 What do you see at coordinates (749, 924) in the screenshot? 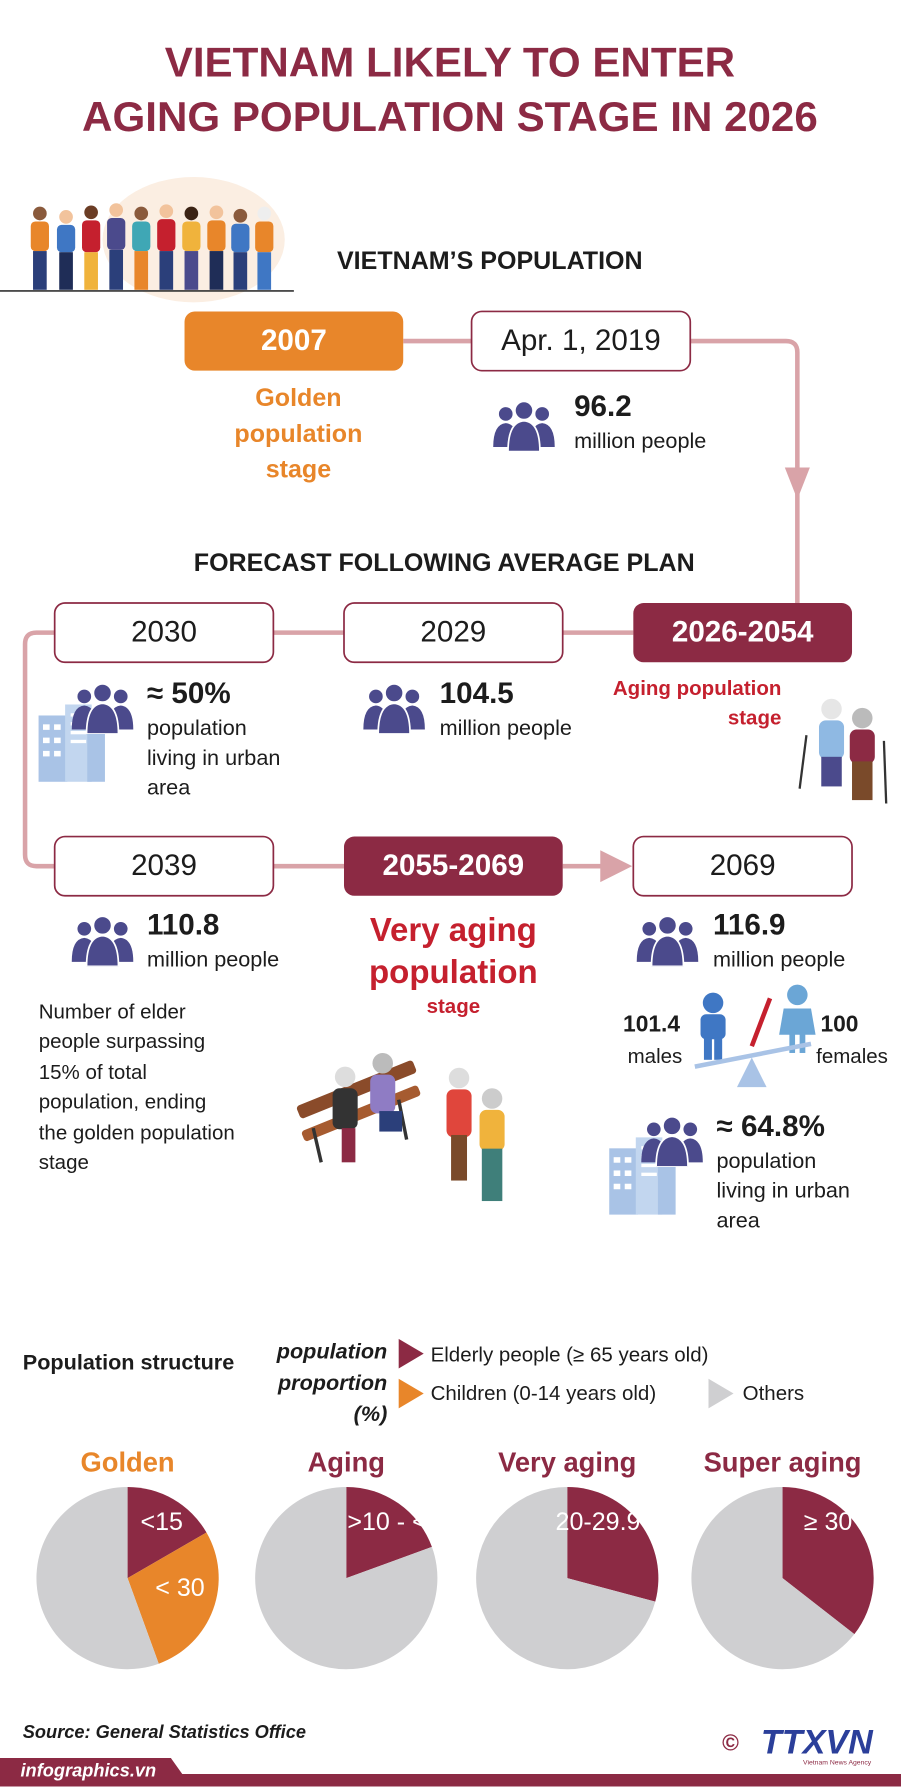
I see `population-value: 116.9` at bounding box center [749, 924].